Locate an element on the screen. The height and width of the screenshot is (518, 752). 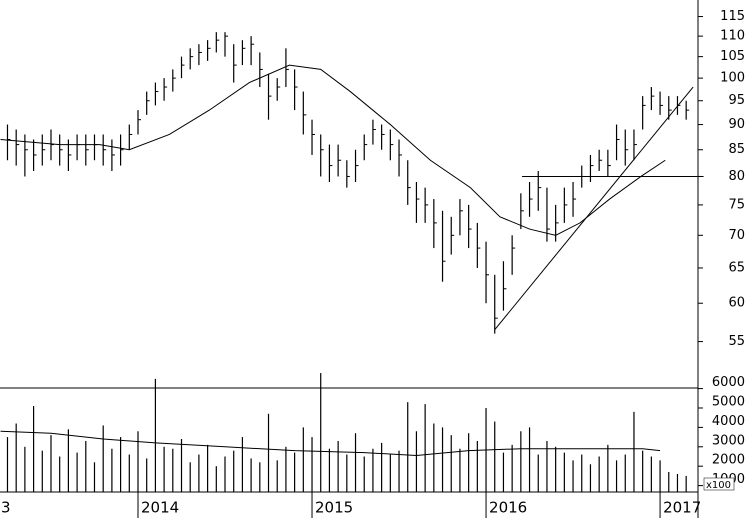
trend-line is located at coordinates (594, 208).